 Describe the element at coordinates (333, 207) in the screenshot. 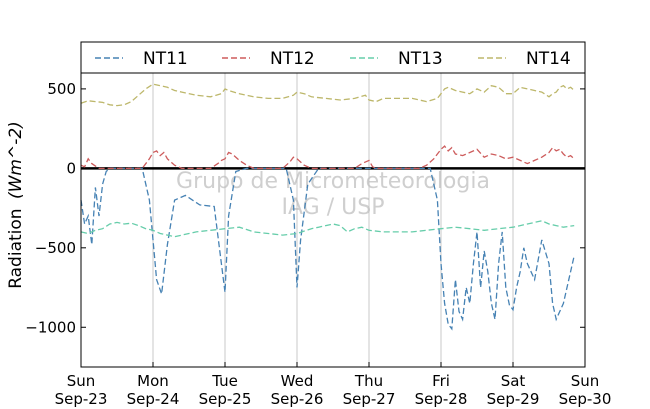

I see `watermark-line-2: IAG / USP` at that location.